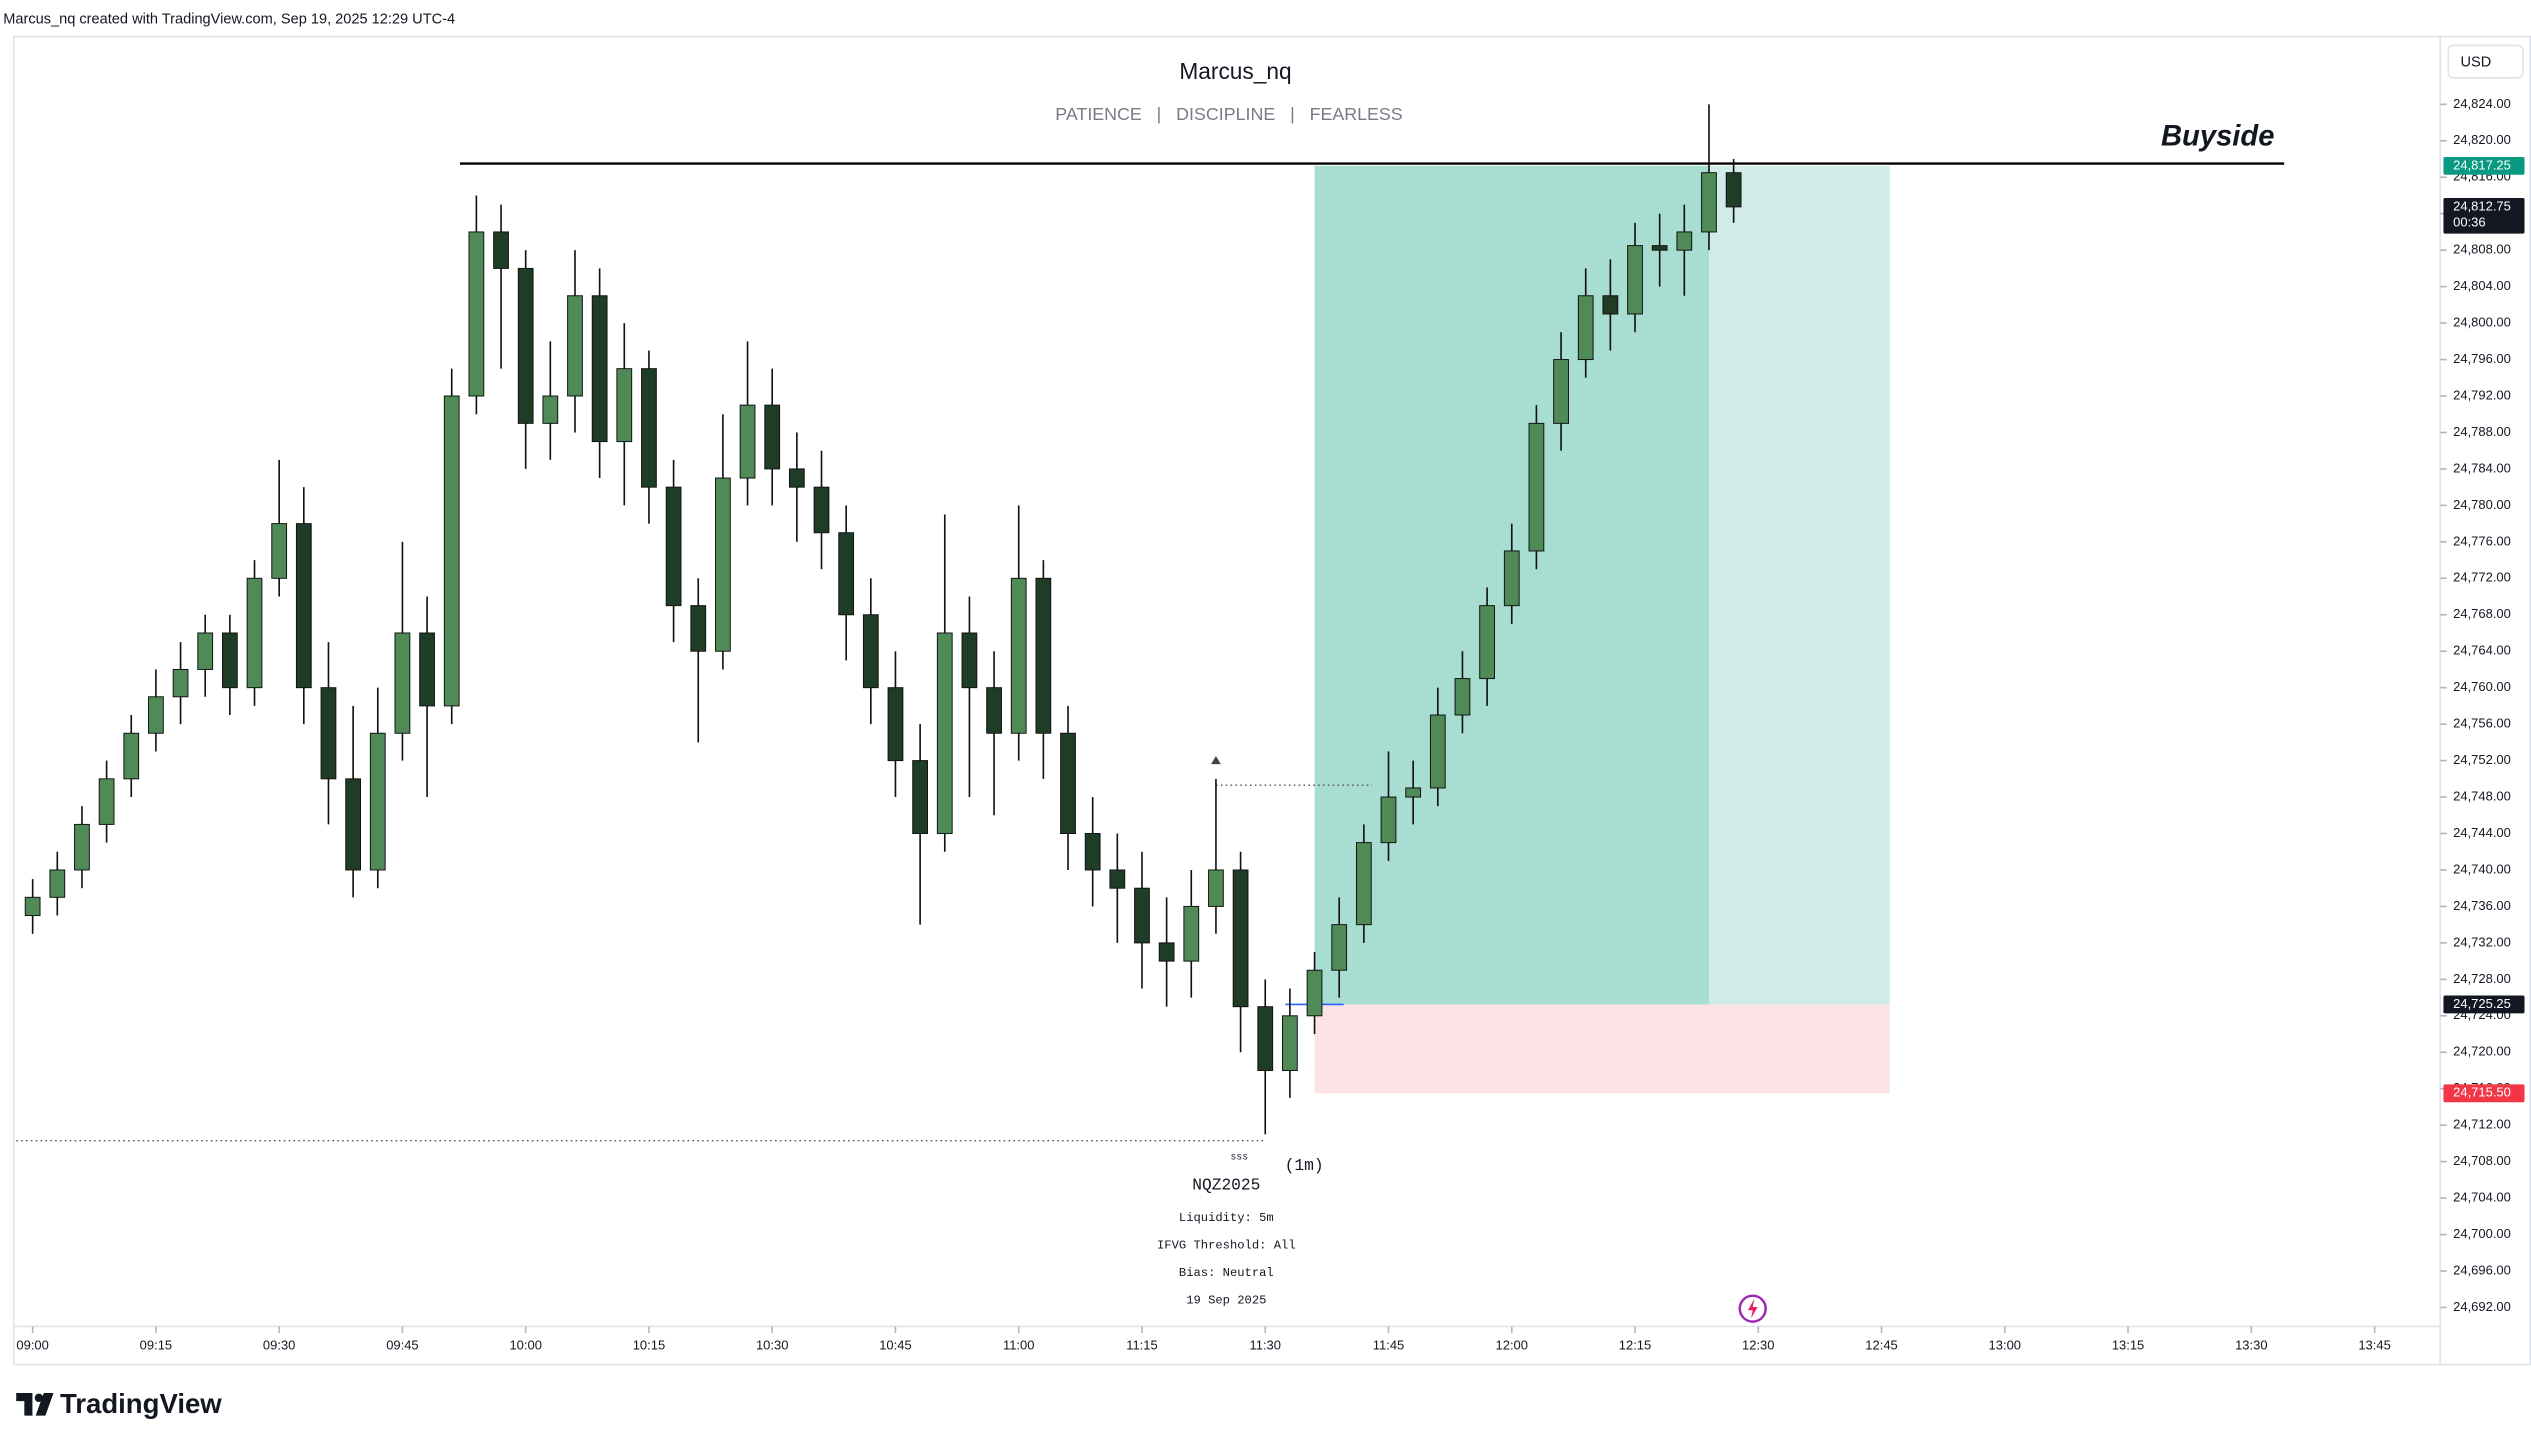  Describe the element at coordinates (402, 1344) in the screenshot. I see `x-tick-label: 09:45` at that location.